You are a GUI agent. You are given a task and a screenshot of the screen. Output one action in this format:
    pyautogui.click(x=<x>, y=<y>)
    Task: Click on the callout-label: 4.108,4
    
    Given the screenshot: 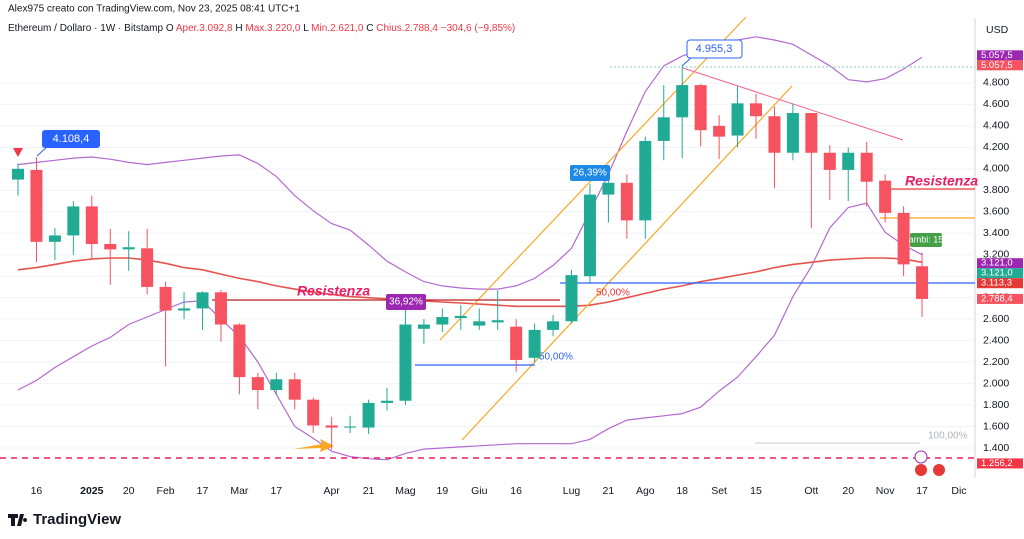 What is the action you would take?
    pyautogui.click(x=71, y=139)
    